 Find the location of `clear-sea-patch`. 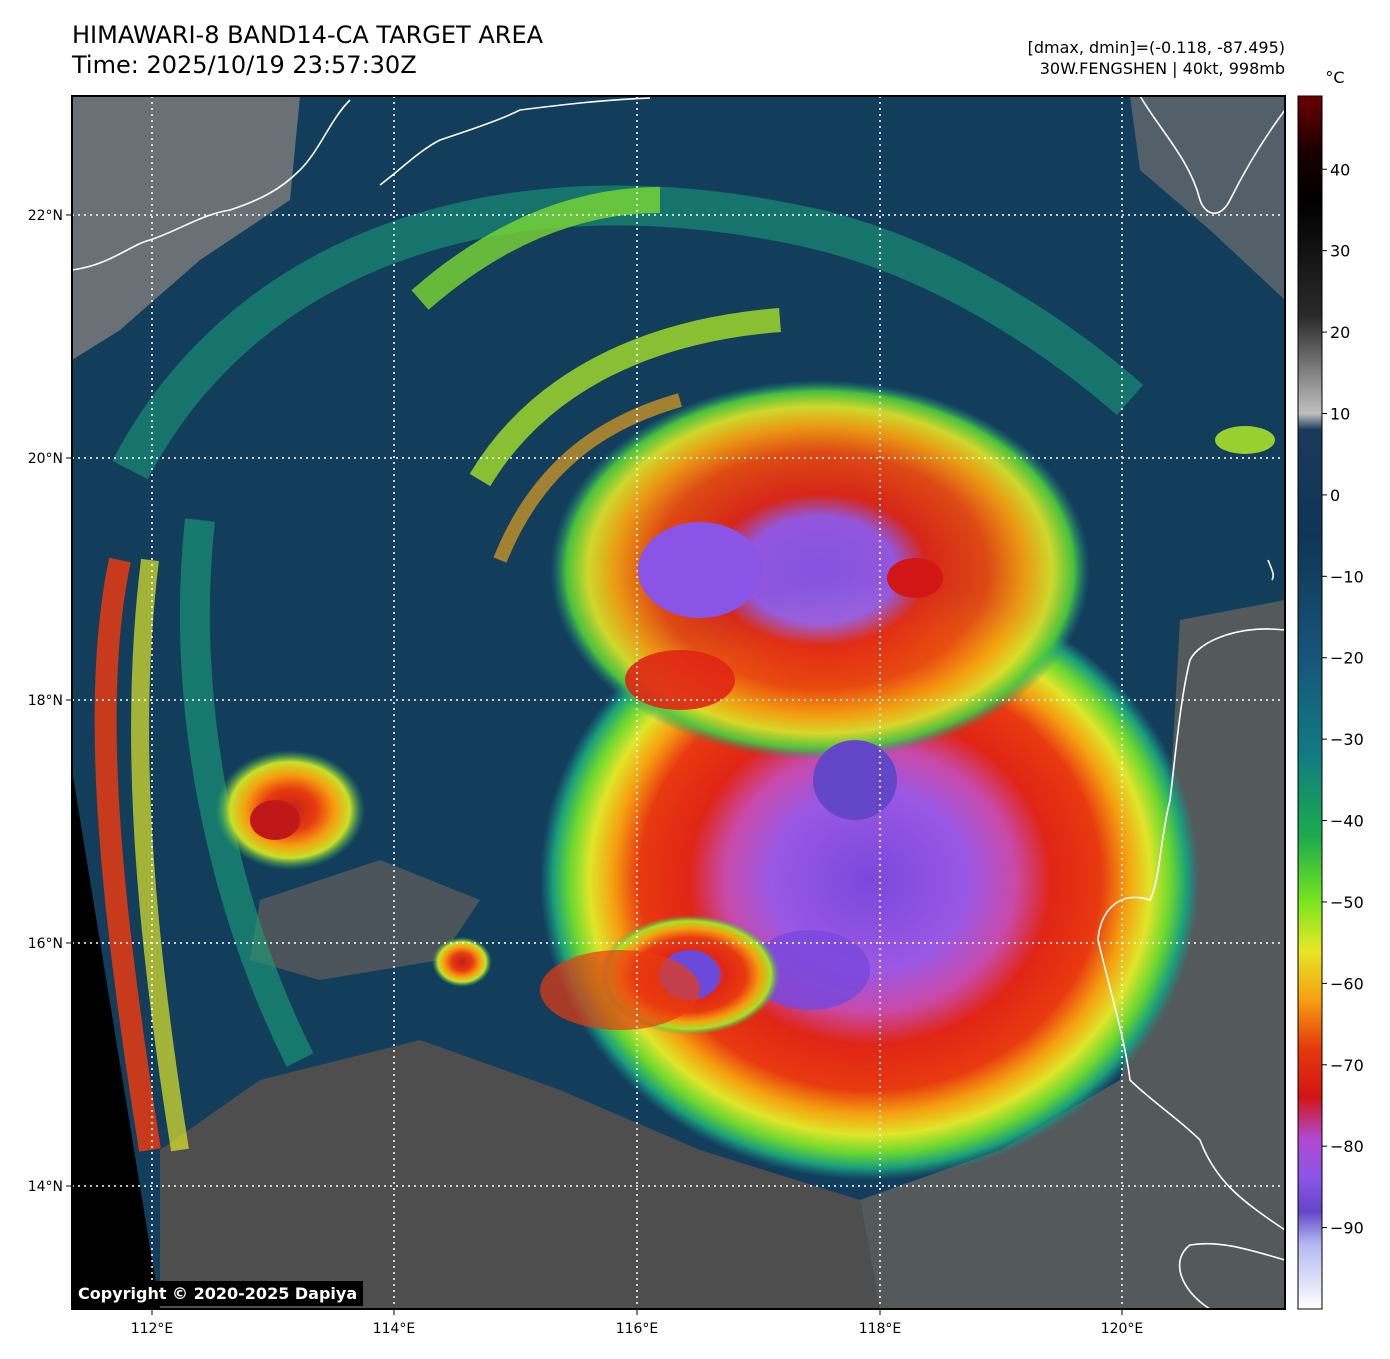

clear-sea-patch is located at coordinates (365, 920).